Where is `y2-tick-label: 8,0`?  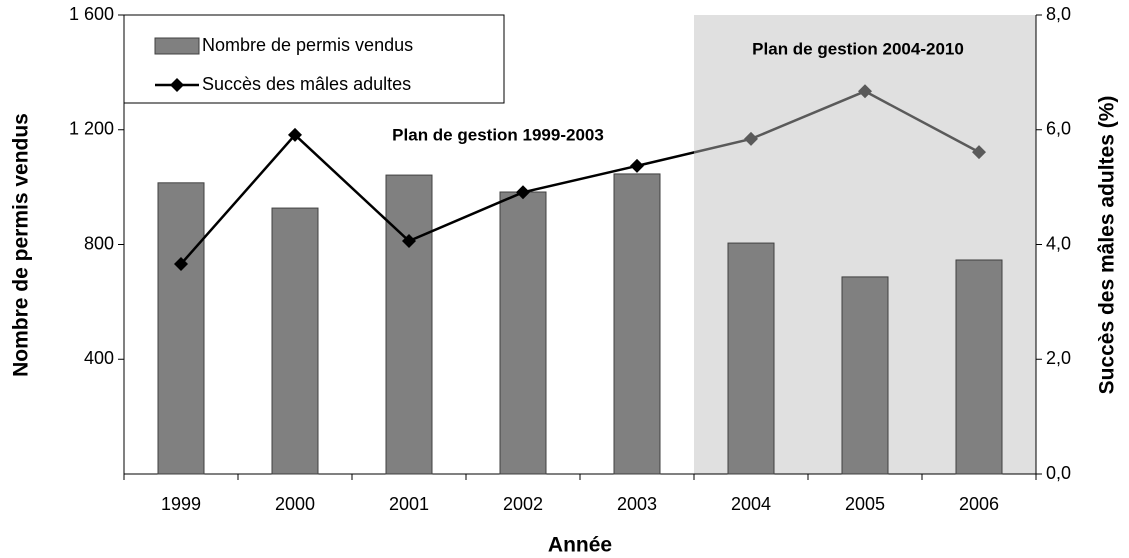
y2-tick-label: 8,0 is located at coordinates (1058, 14).